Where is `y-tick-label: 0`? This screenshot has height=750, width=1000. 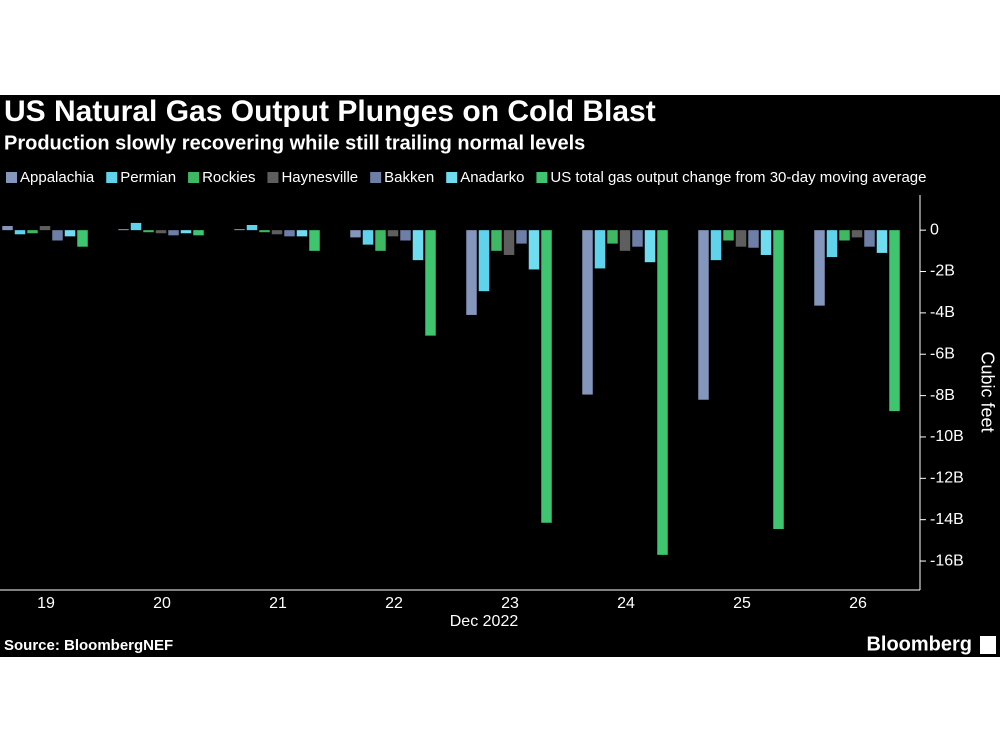
y-tick-label: 0 is located at coordinates (934, 229).